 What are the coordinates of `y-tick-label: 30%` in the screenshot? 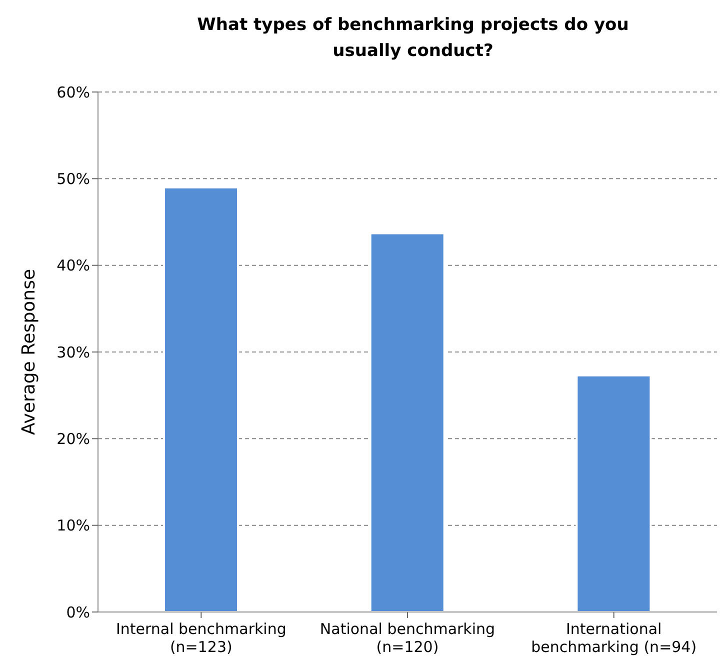 It's located at (73, 352).